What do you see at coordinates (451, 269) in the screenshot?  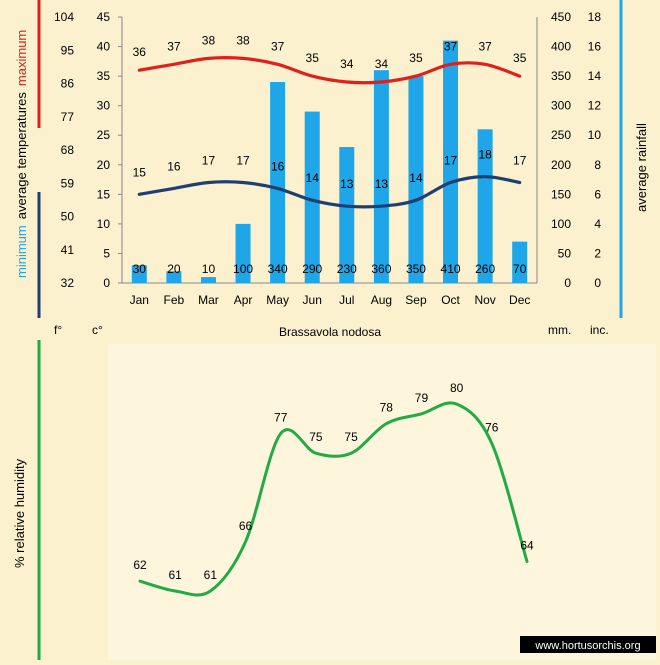 I see `rainfall-data-label: 410` at bounding box center [451, 269].